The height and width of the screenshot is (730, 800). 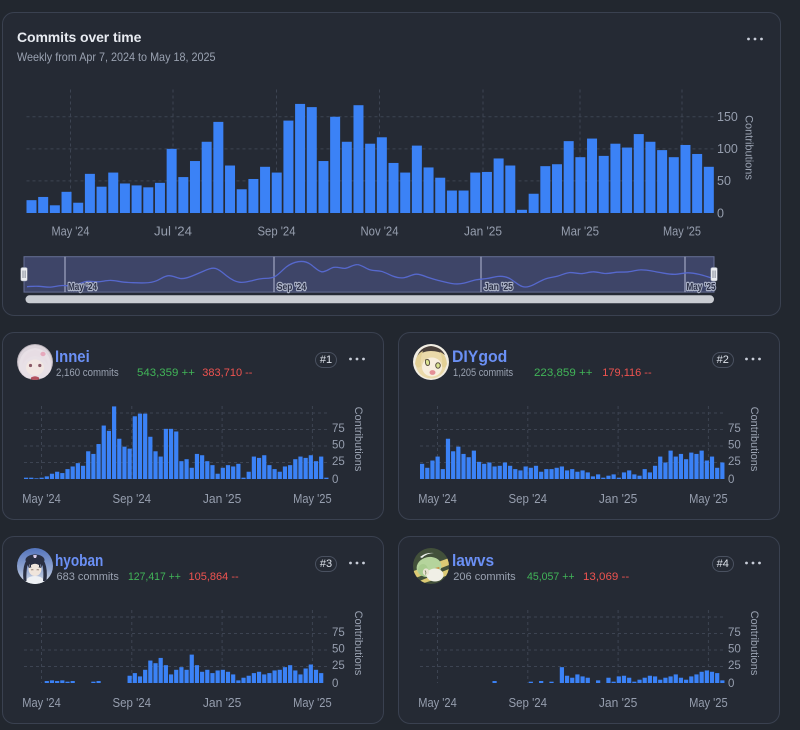 What do you see at coordinates (580, 231) in the screenshot?
I see `svg-text: Mar '25` at bounding box center [580, 231].